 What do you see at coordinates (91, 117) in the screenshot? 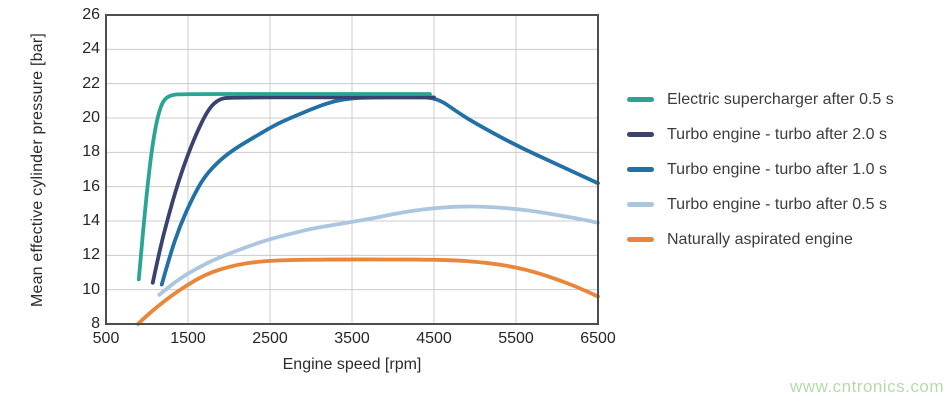
I see `y-tick-label: 20` at bounding box center [91, 117].